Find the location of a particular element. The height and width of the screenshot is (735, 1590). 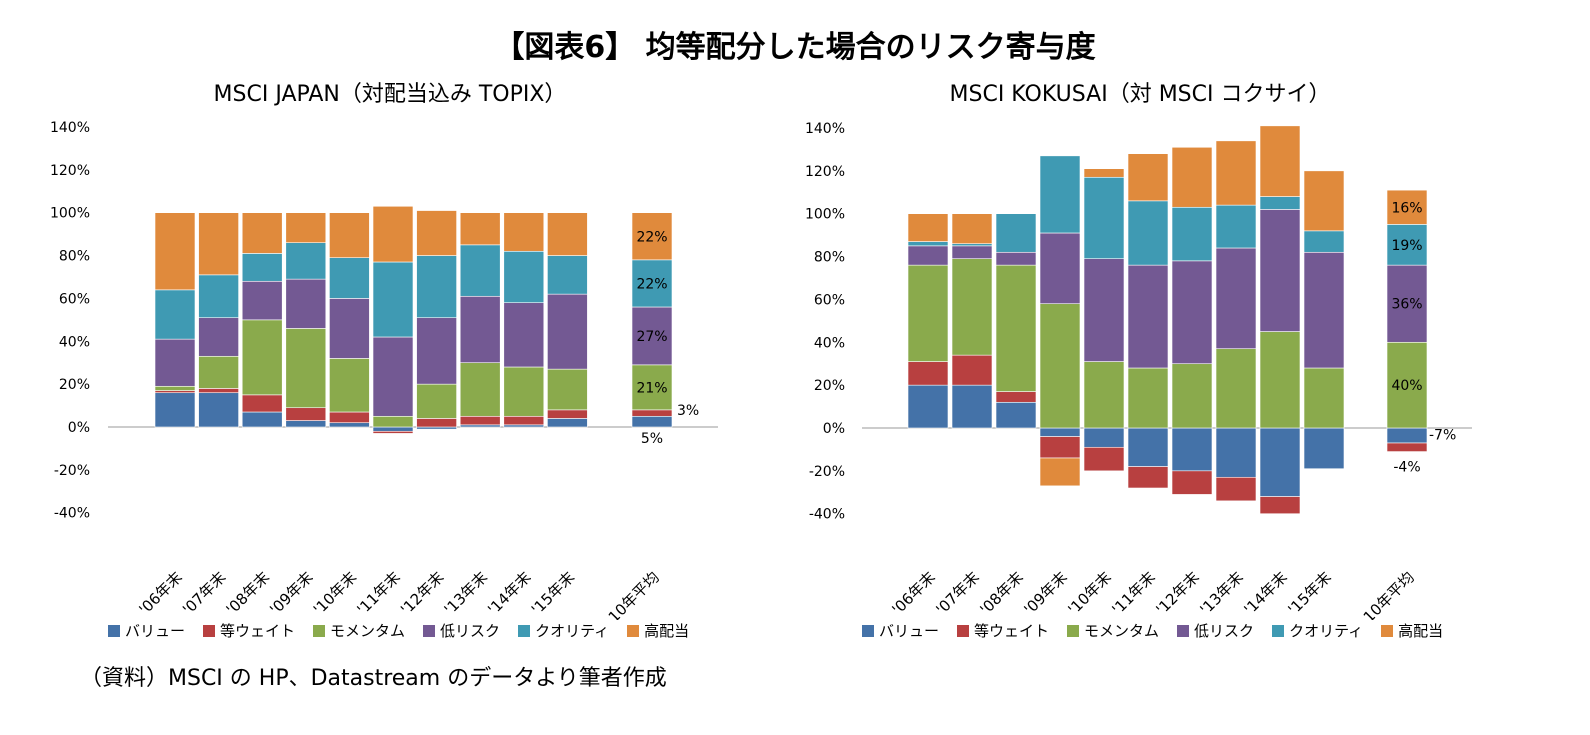

legend-label: バリュー is located at coordinates (909, 631).